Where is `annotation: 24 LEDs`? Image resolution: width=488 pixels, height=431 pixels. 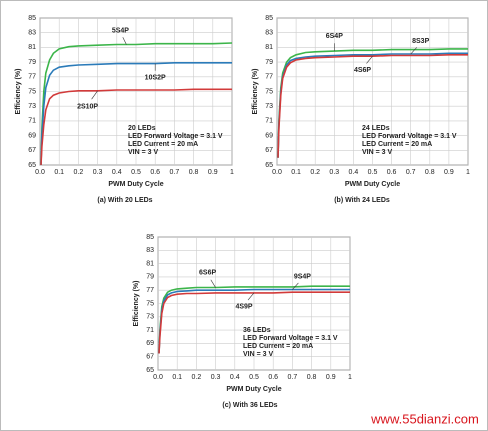
annotation: 24 LEDs is located at coordinates (376, 128).